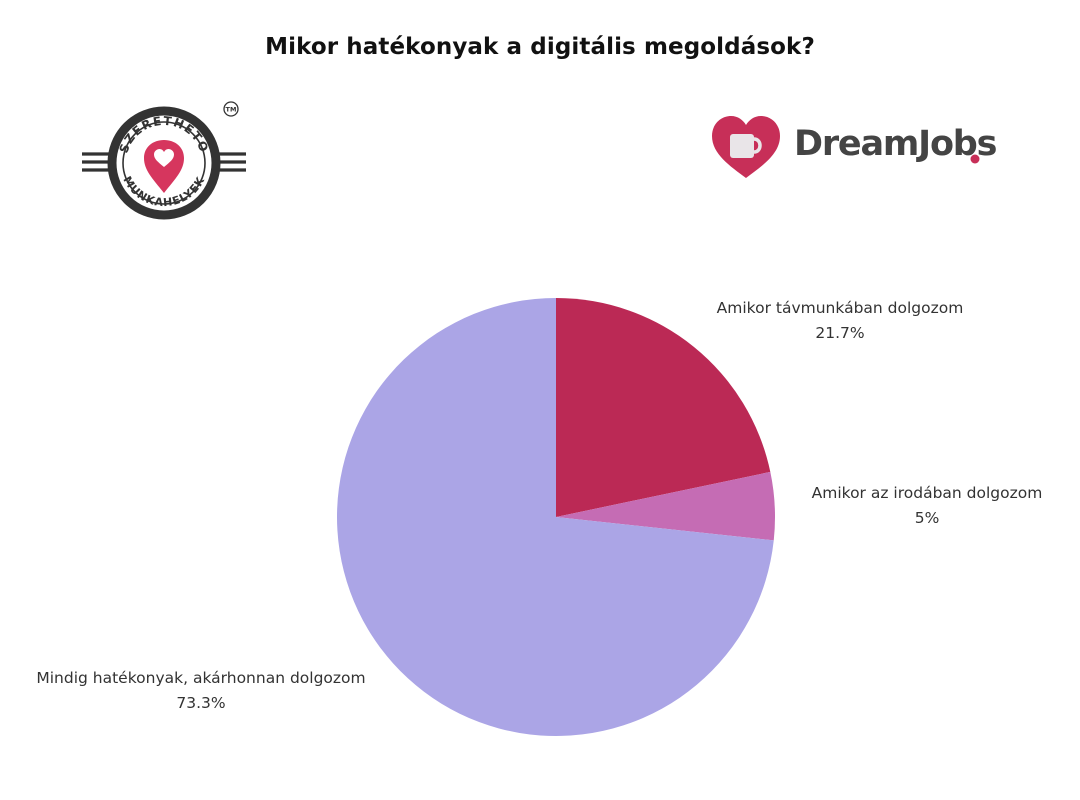 This screenshot has width=1080, height=800. I want to click on heart-mug-icon, so click(746, 147).